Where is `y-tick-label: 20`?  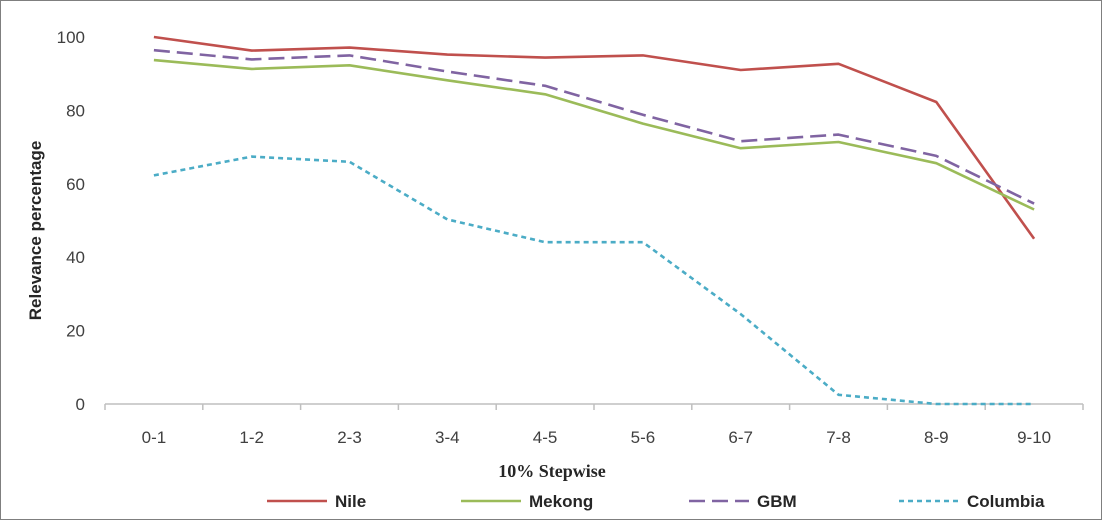 y-tick-label: 20 is located at coordinates (75, 331).